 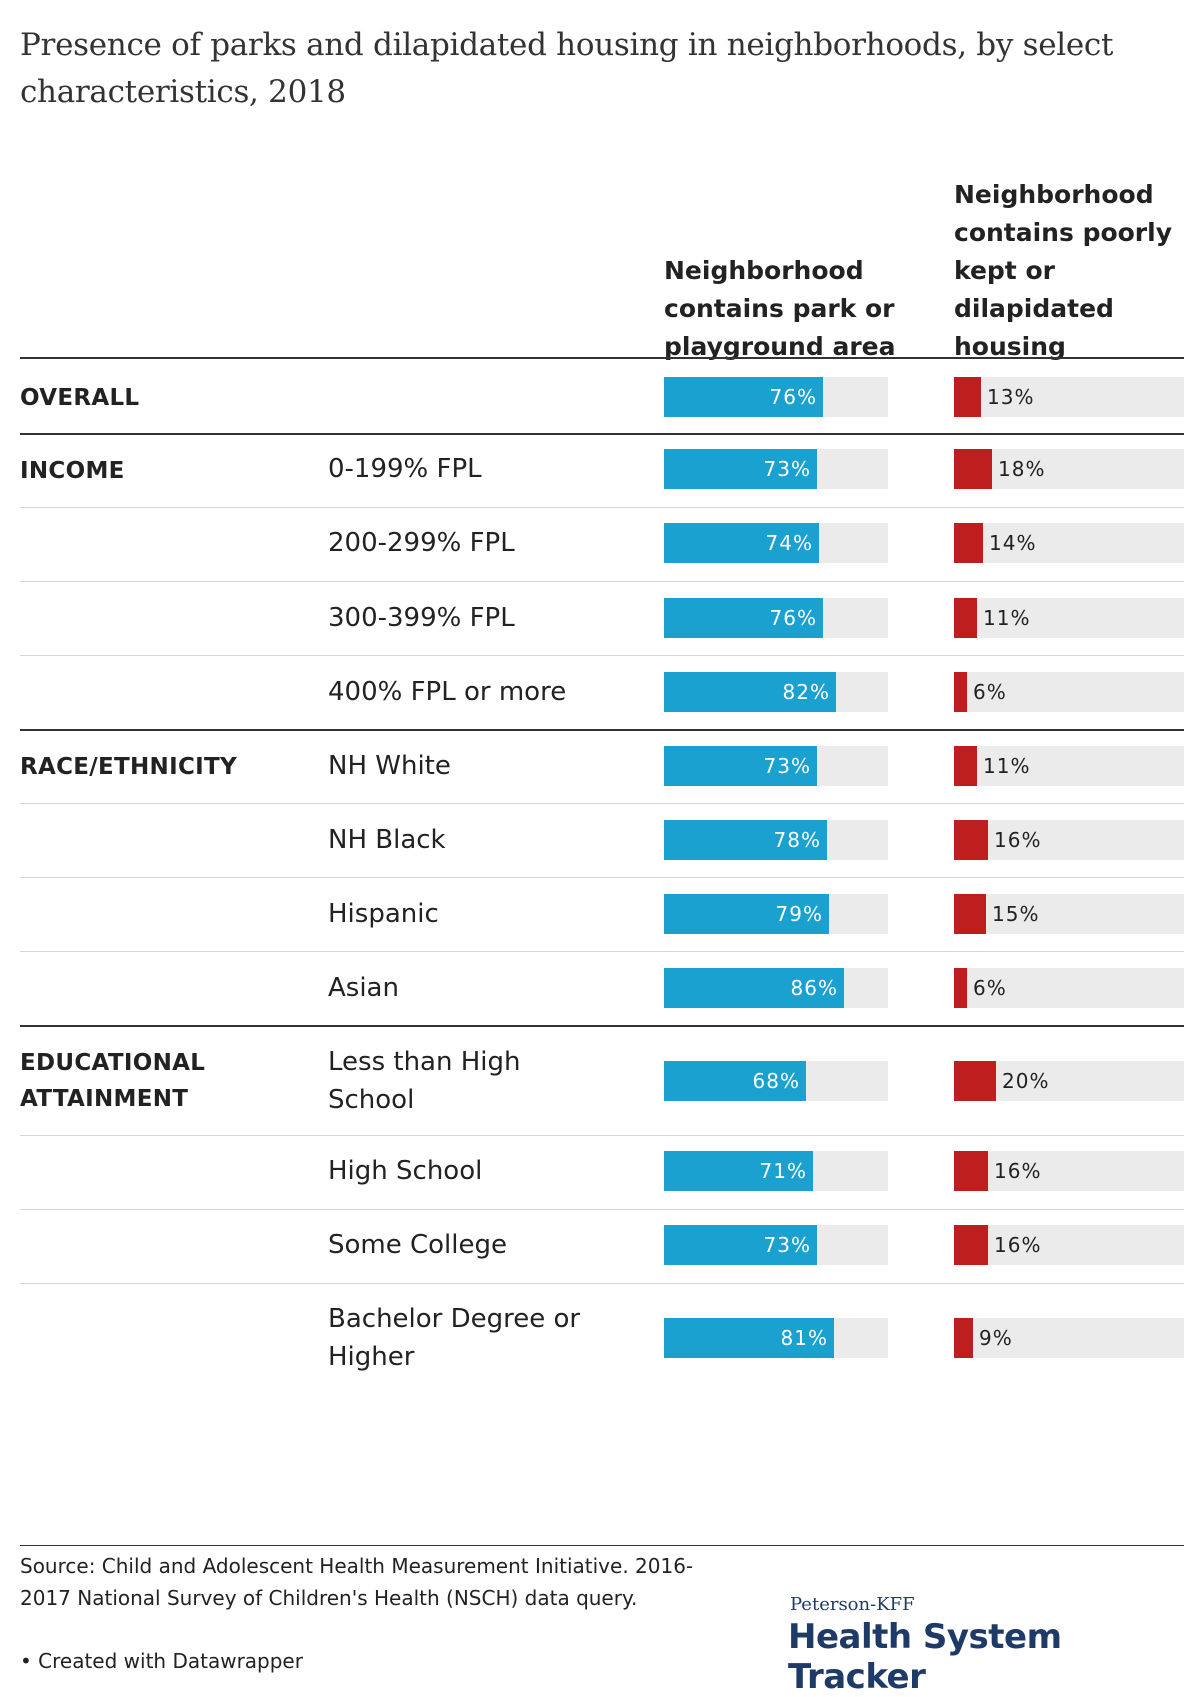 What do you see at coordinates (1069, 1081) in the screenshot?
I see `housing-bar-track: 20%` at bounding box center [1069, 1081].